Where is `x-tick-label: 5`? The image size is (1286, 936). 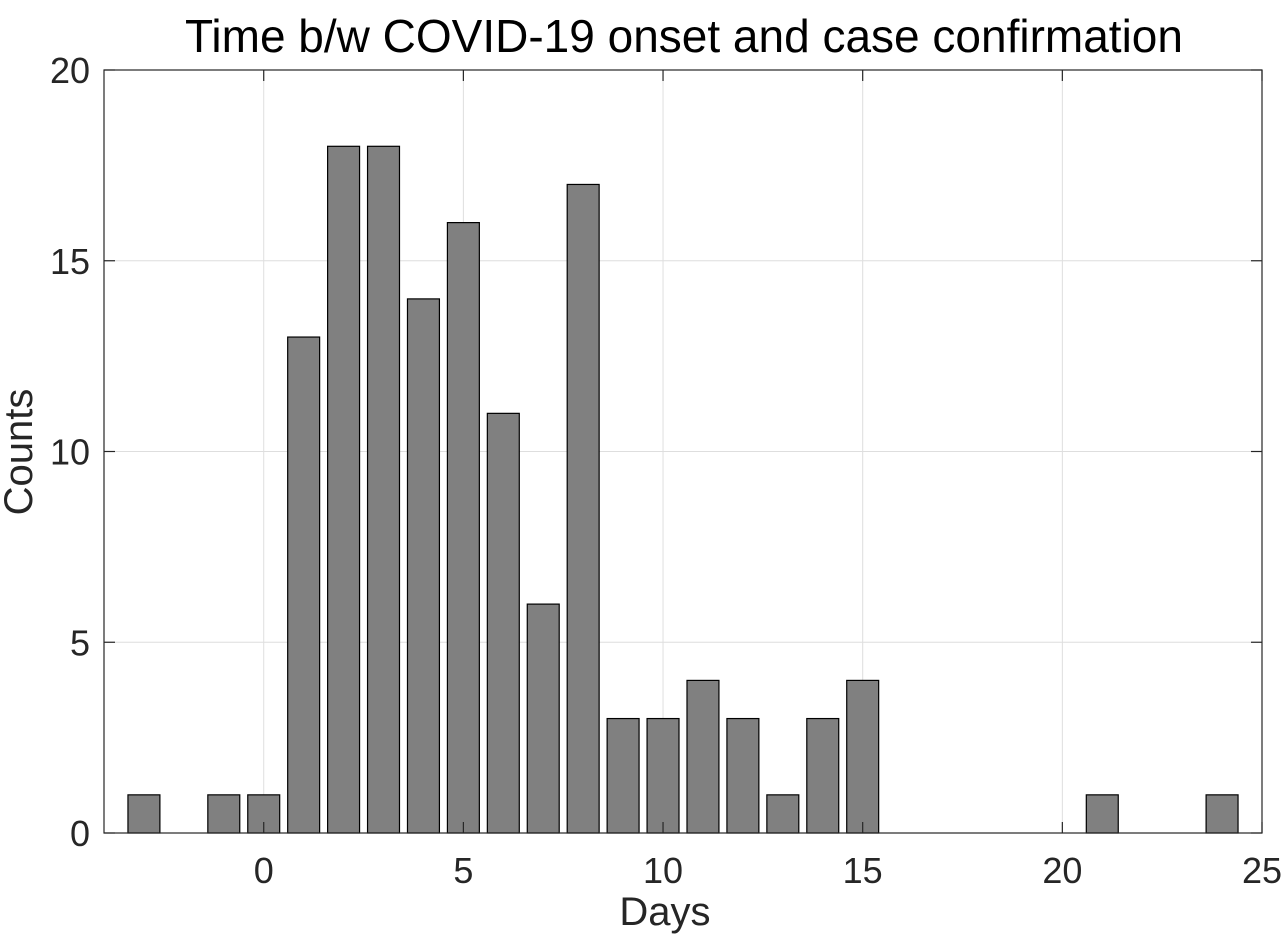
x-tick-label: 5 is located at coordinates (463, 870).